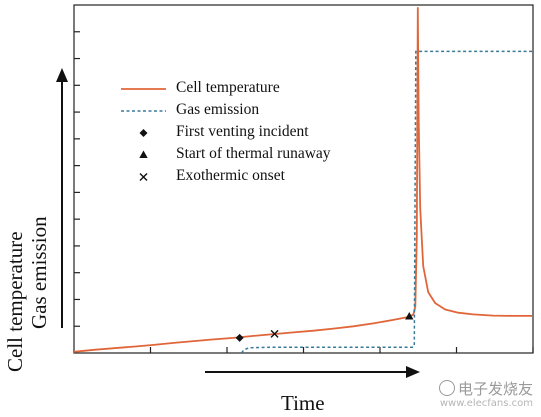 Image resolution: width=541 pixels, height=417 pixels. What do you see at coordinates (413, 372) in the screenshot?
I see `x-axis-arrowhead` at bounding box center [413, 372].